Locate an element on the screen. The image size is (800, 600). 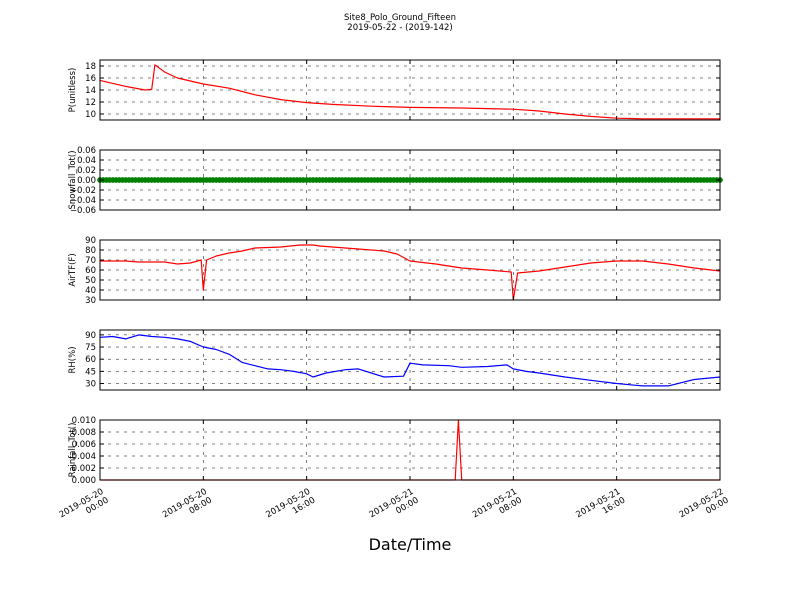
y-tick-label: 0.02 is located at coordinates (86, 171).